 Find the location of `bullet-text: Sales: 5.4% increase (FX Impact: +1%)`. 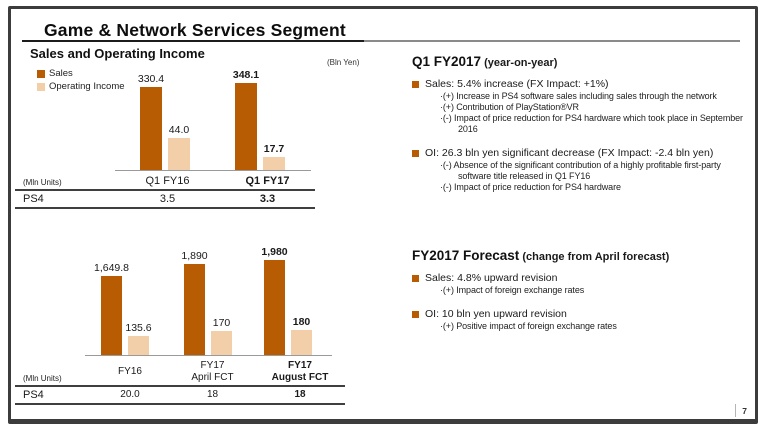

bullet-text: Sales: 5.4% increase (FX Impact: +1%) is located at coordinates (517, 84).